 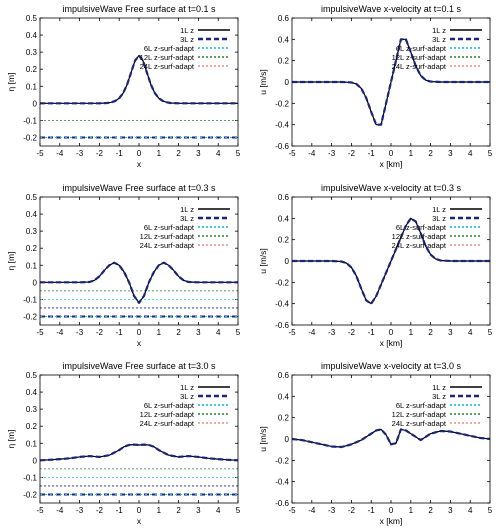 What do you see at coordinates (139, 9) in the screenshot?
I see `chart-title: impulsiveWave Free surface at t=0.1 s` at bounding box center [139, 9].